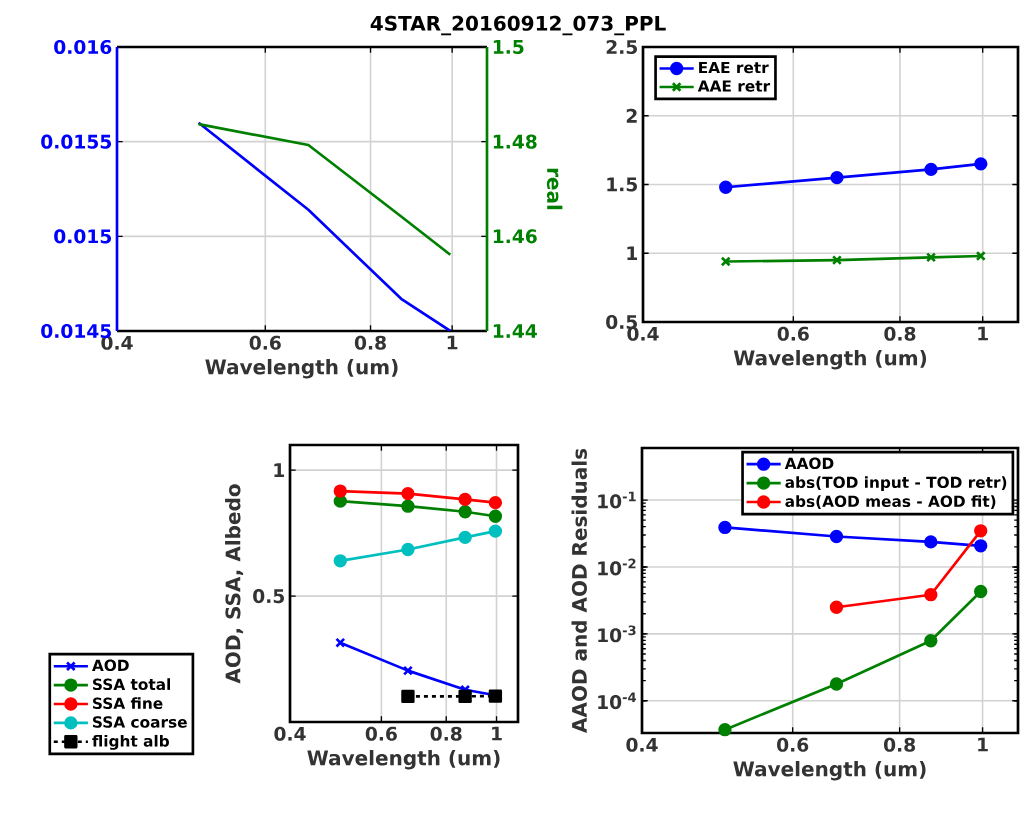 The width and height of the screenshot is (1036, 818). I want to click on legend-label: SSA coarse, so click(140, 722).